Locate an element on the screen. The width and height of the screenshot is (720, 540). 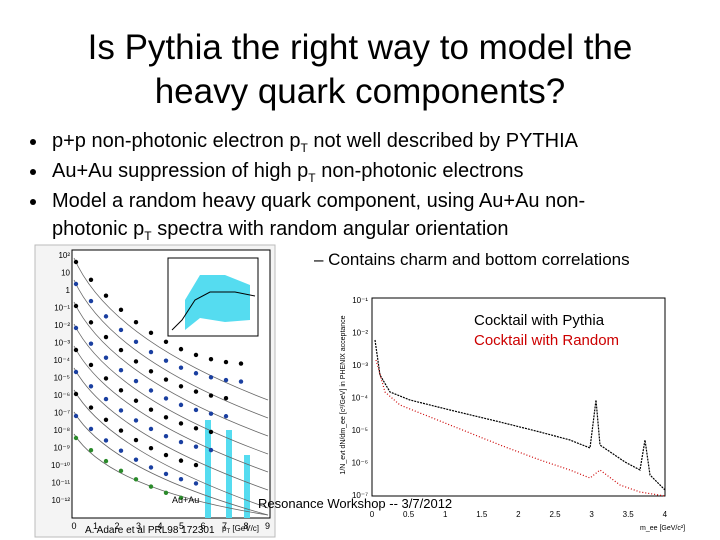
x-tick-label: 3 is located at coordinates (138, 526).